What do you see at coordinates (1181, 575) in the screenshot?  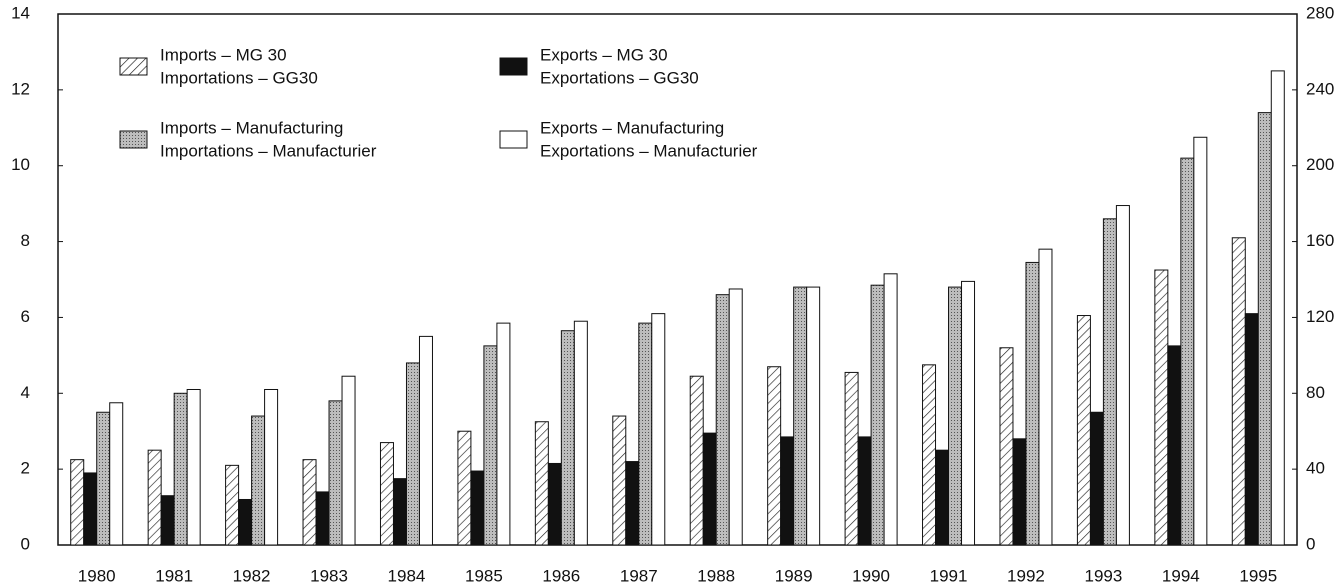 I see `x-tick-label: 1994` at bounding box center [1181, 575].